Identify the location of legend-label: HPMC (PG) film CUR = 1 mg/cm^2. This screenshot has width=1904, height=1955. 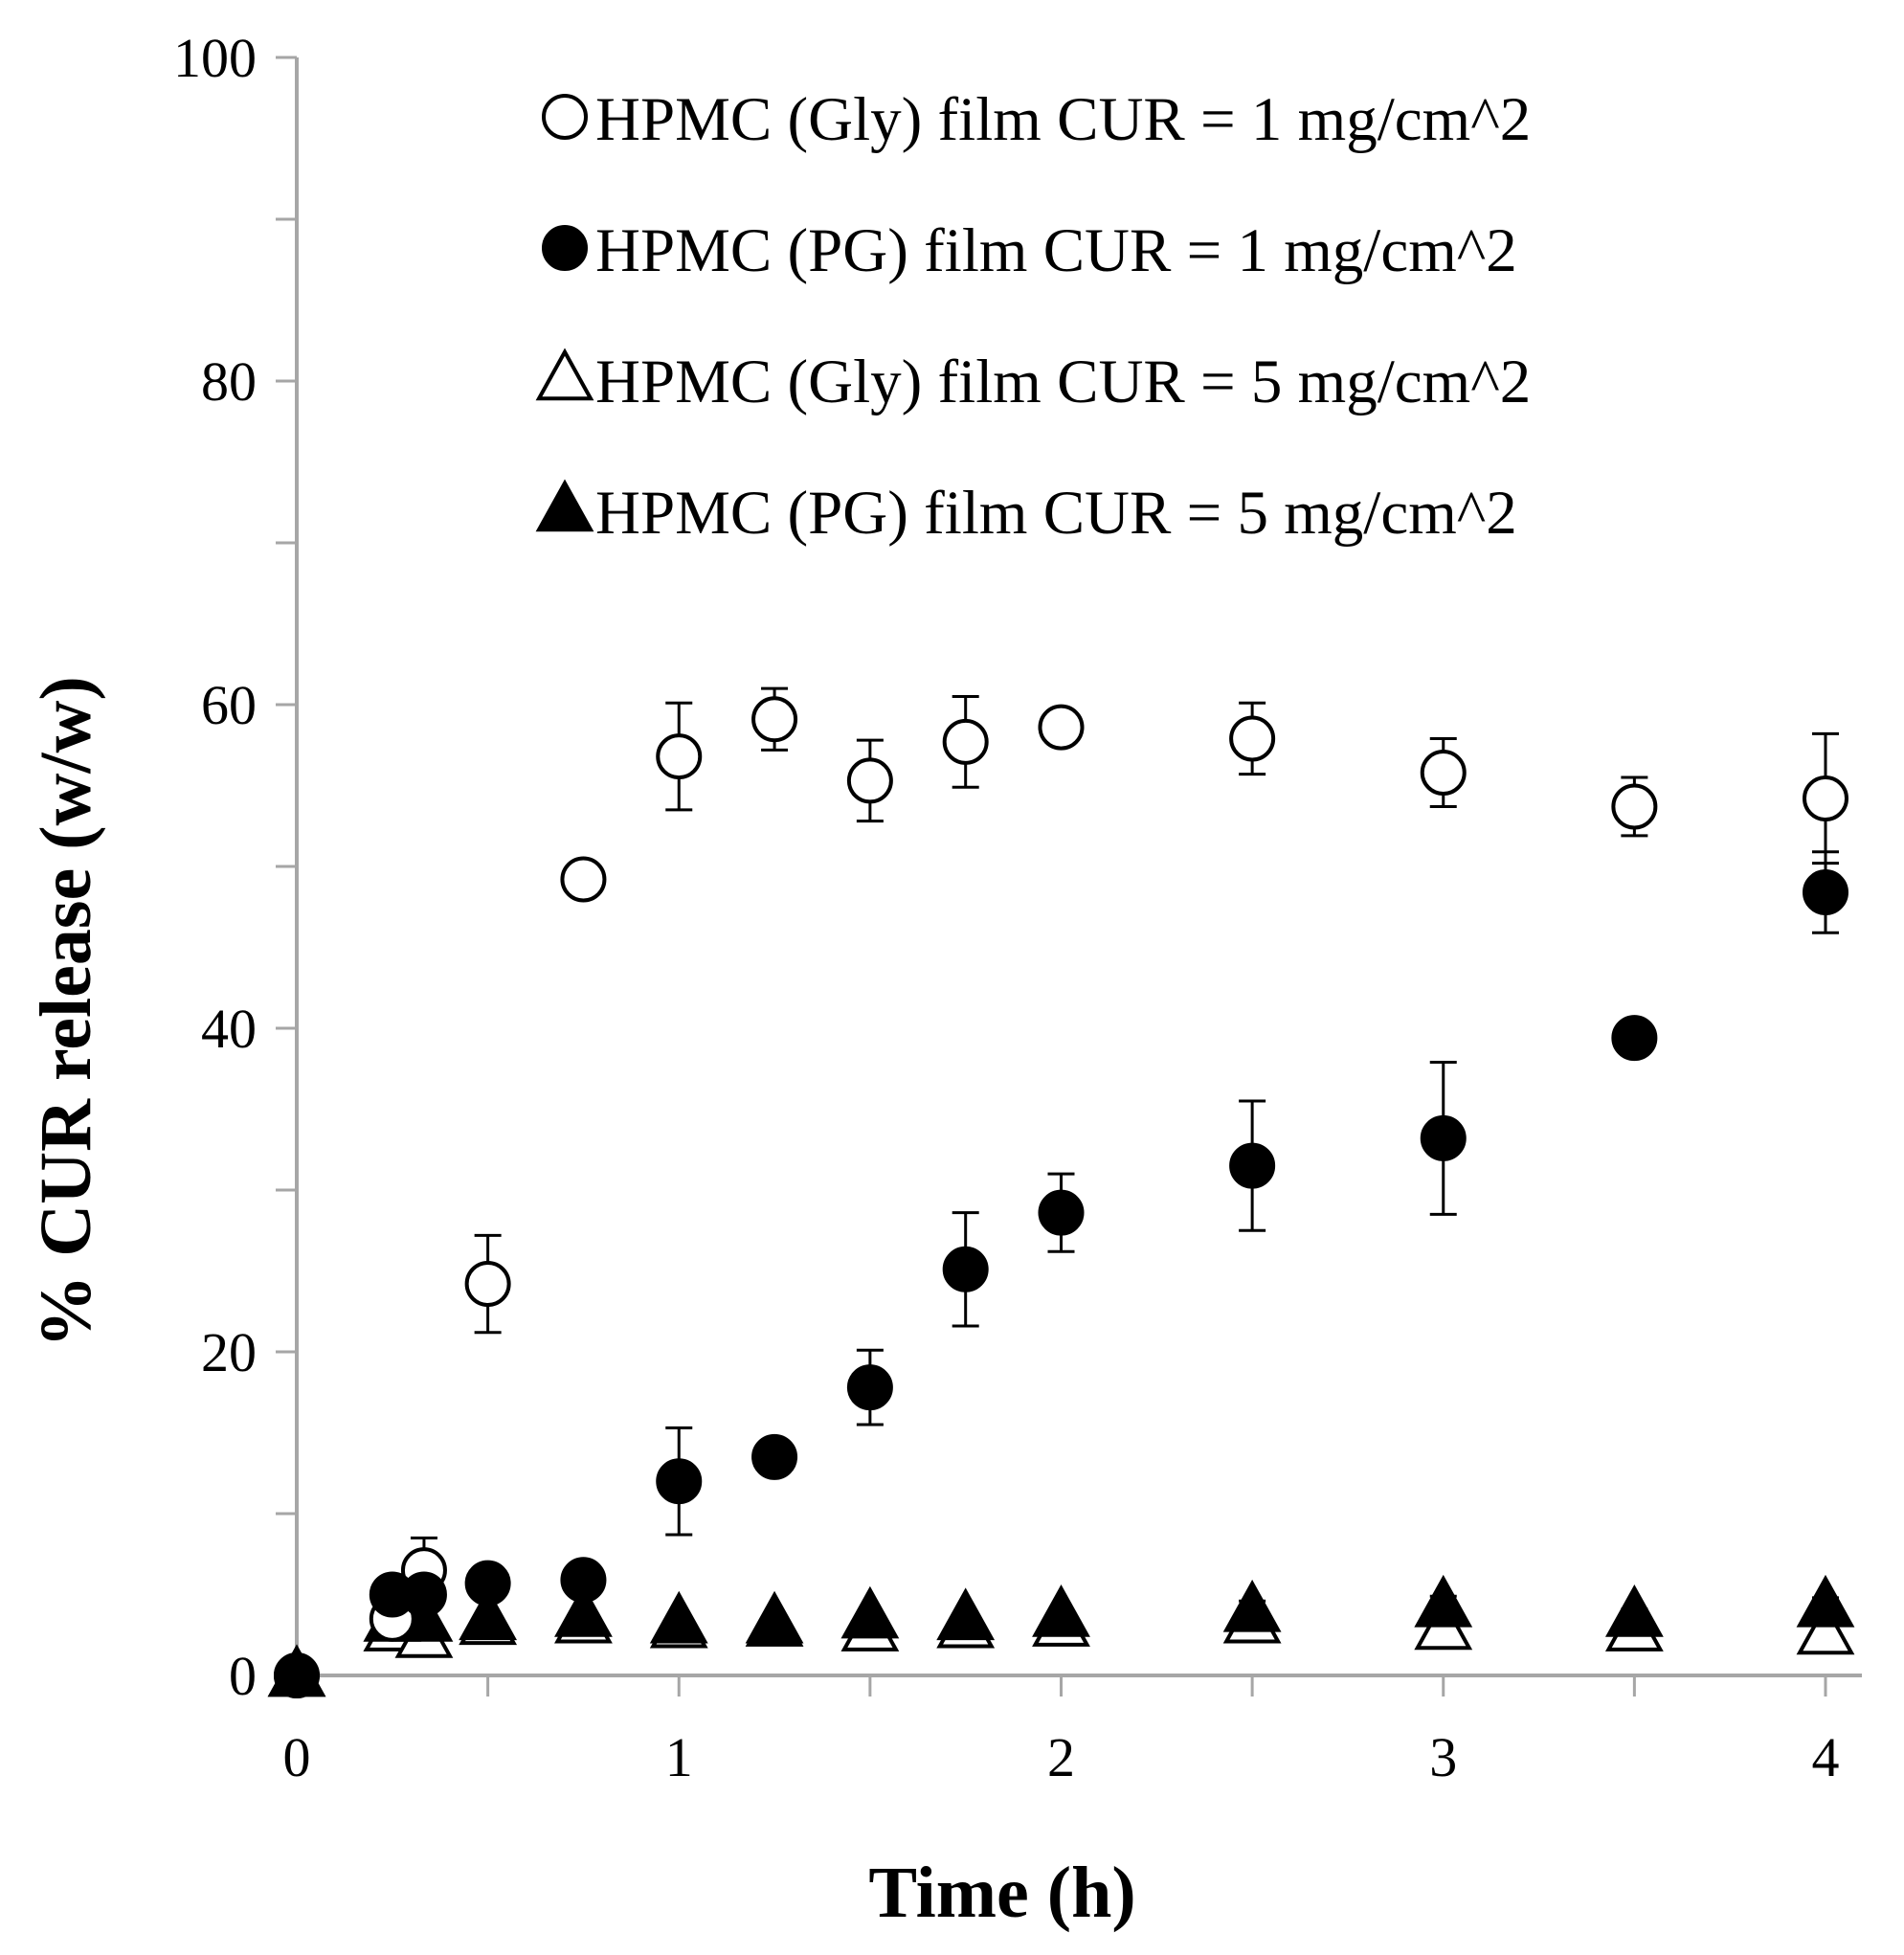
(1056, 250).